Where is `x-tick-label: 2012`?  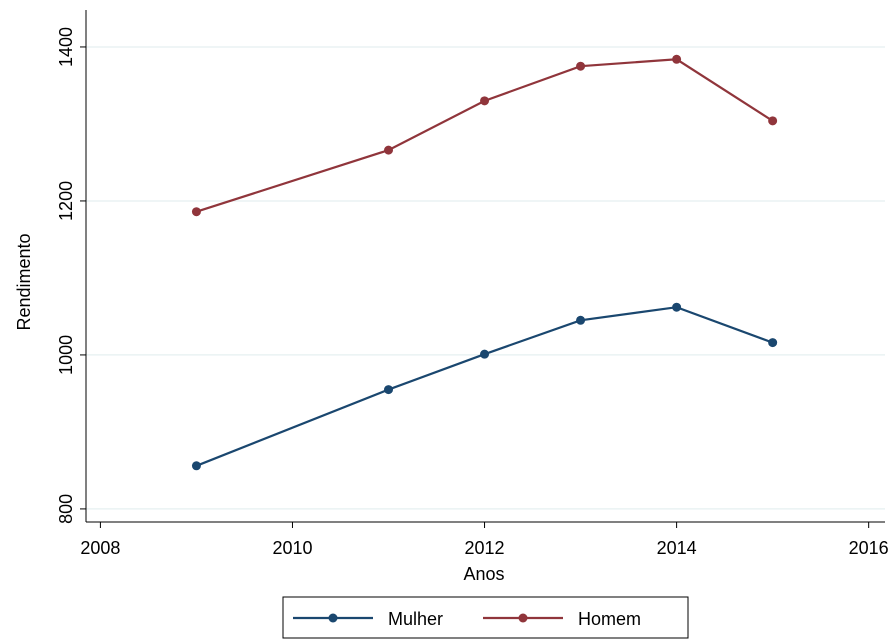
x-tick-label: 2012 is located at coordinates (485, 548).